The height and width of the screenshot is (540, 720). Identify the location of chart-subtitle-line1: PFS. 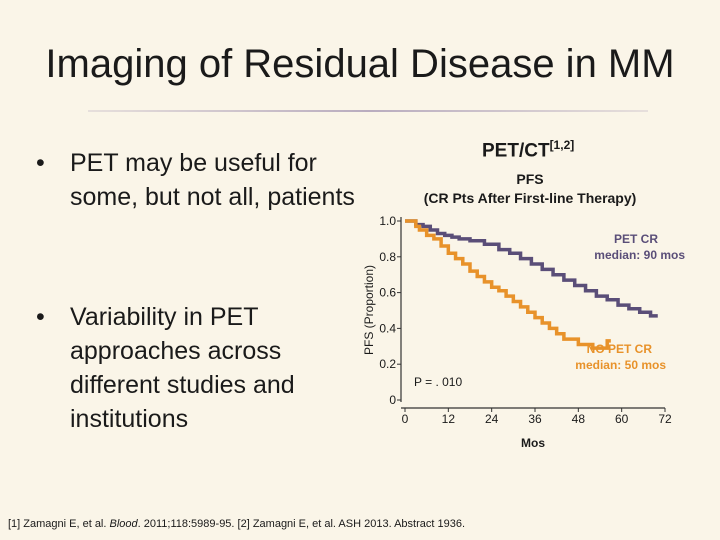
(530, 179).